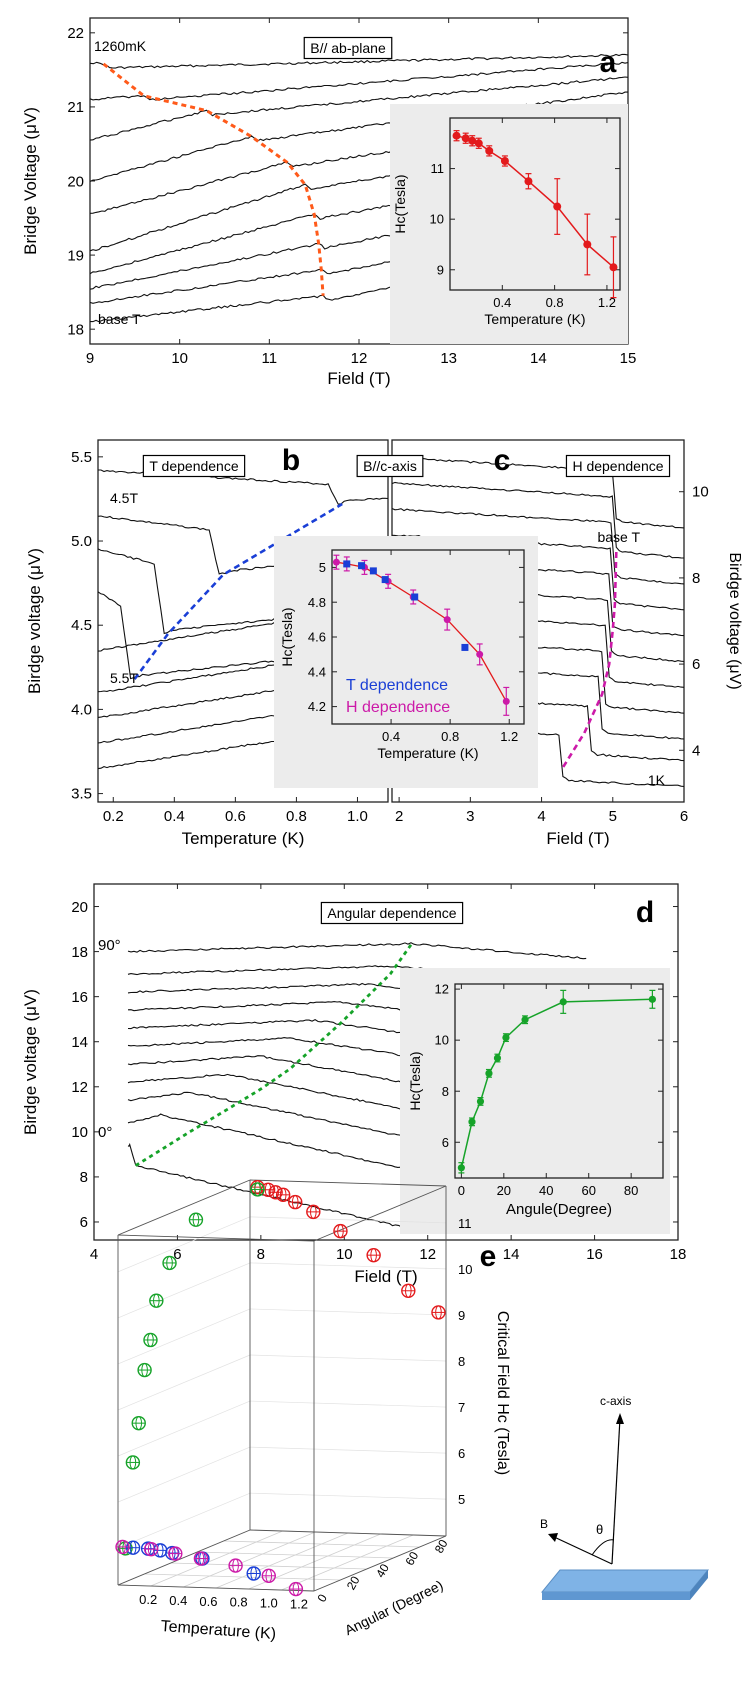  Describe the element at coordinates (398, 707) in the screenshot. I see `legend-h-dependence: H dependence` at that location.